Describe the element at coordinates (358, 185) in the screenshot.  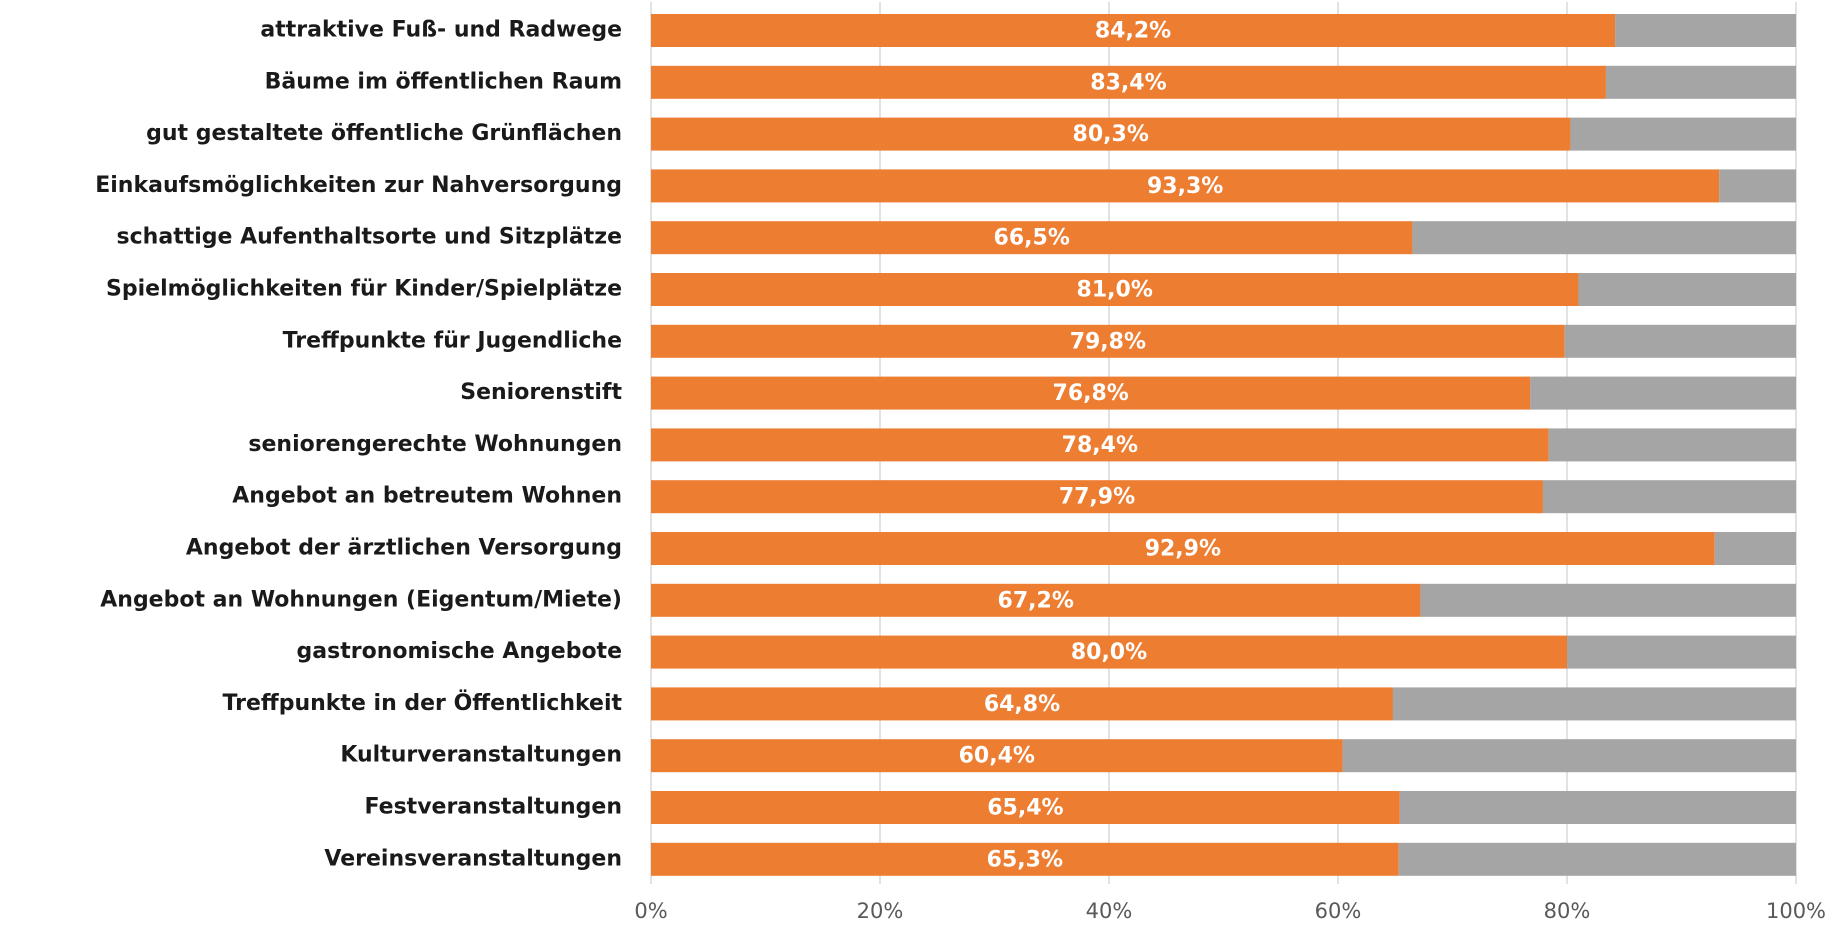
I see `category-label: Einkaufsmöglichkeiten zur Nahversorgung` at that location.